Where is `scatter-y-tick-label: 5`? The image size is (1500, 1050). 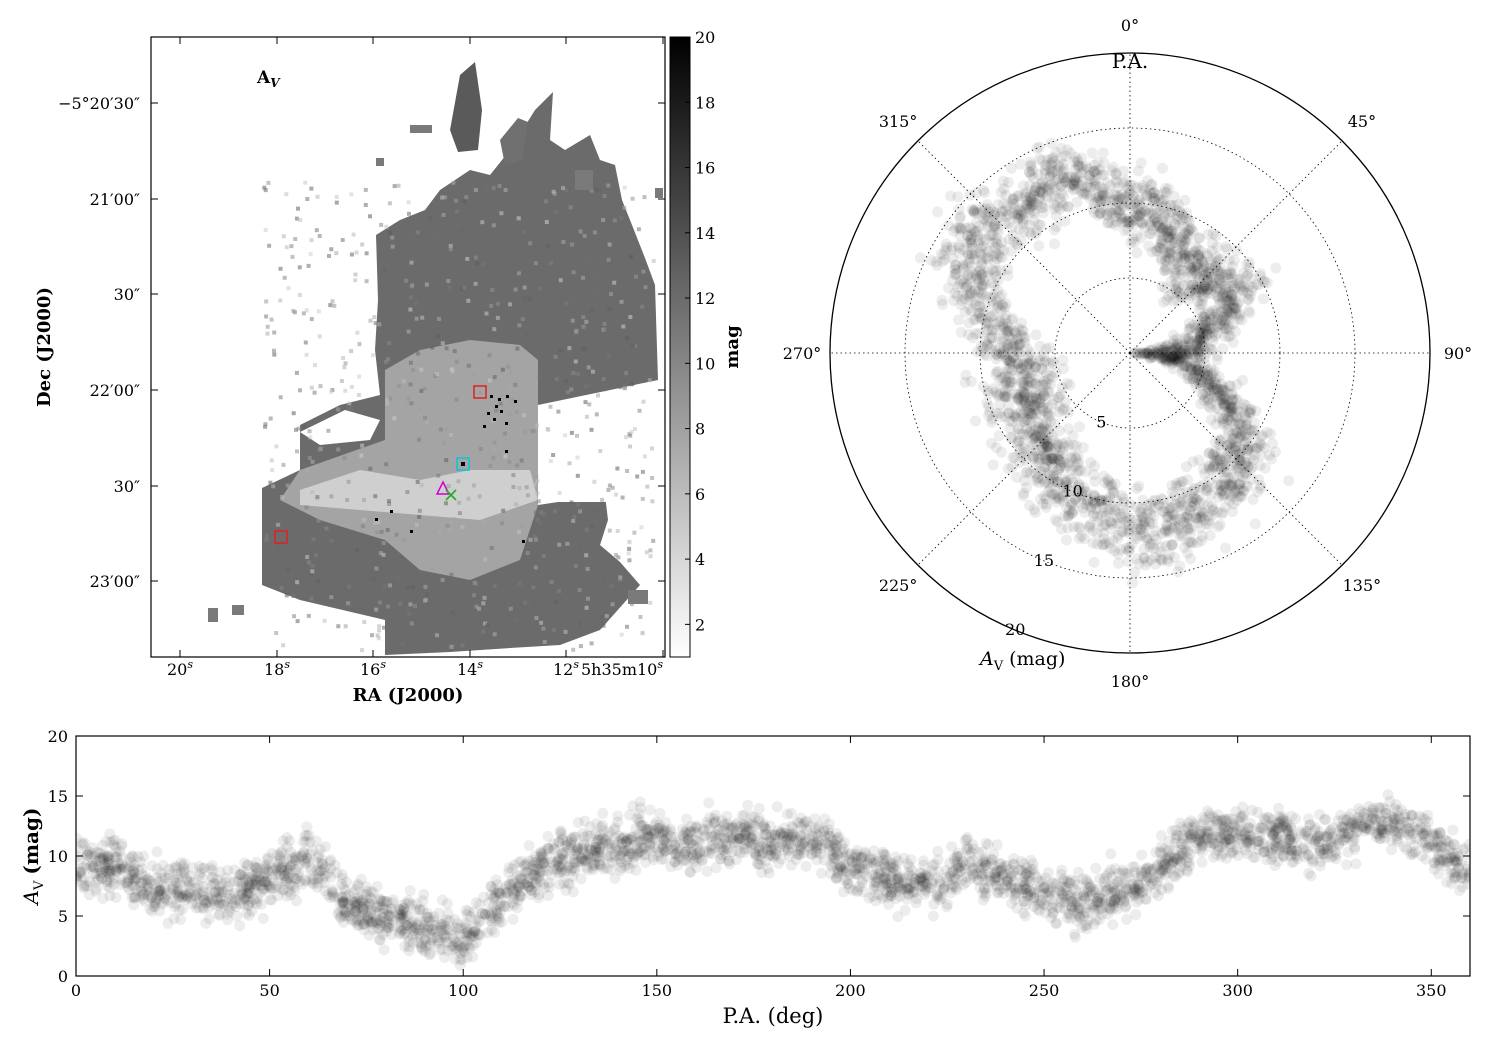
scatter-y-tick-label: 5 is located at coordinates (63, 916).